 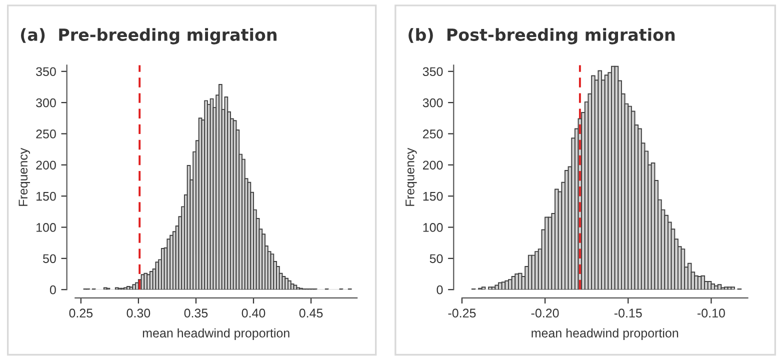 I want to click on x-tick-label: 0.30, so click(x=138, y=313).